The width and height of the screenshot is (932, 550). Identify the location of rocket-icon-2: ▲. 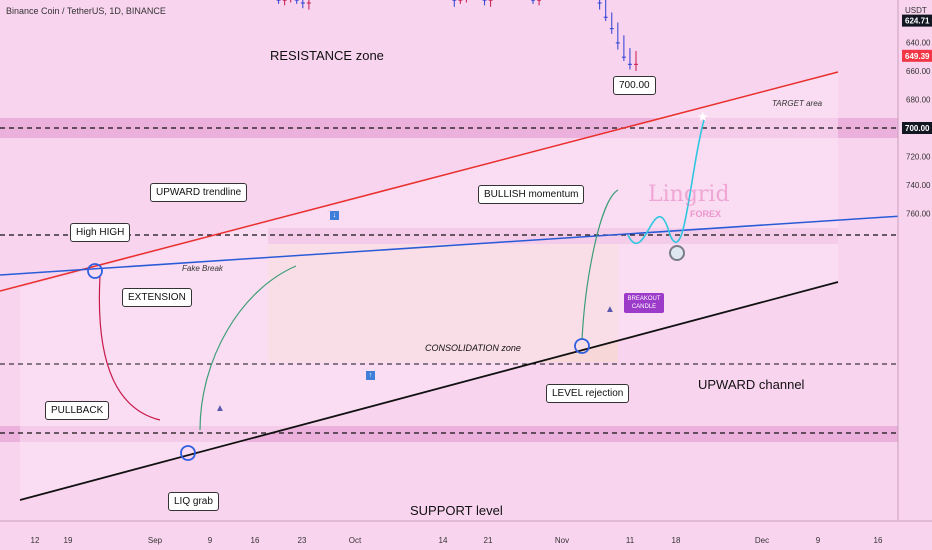
(220, 408).